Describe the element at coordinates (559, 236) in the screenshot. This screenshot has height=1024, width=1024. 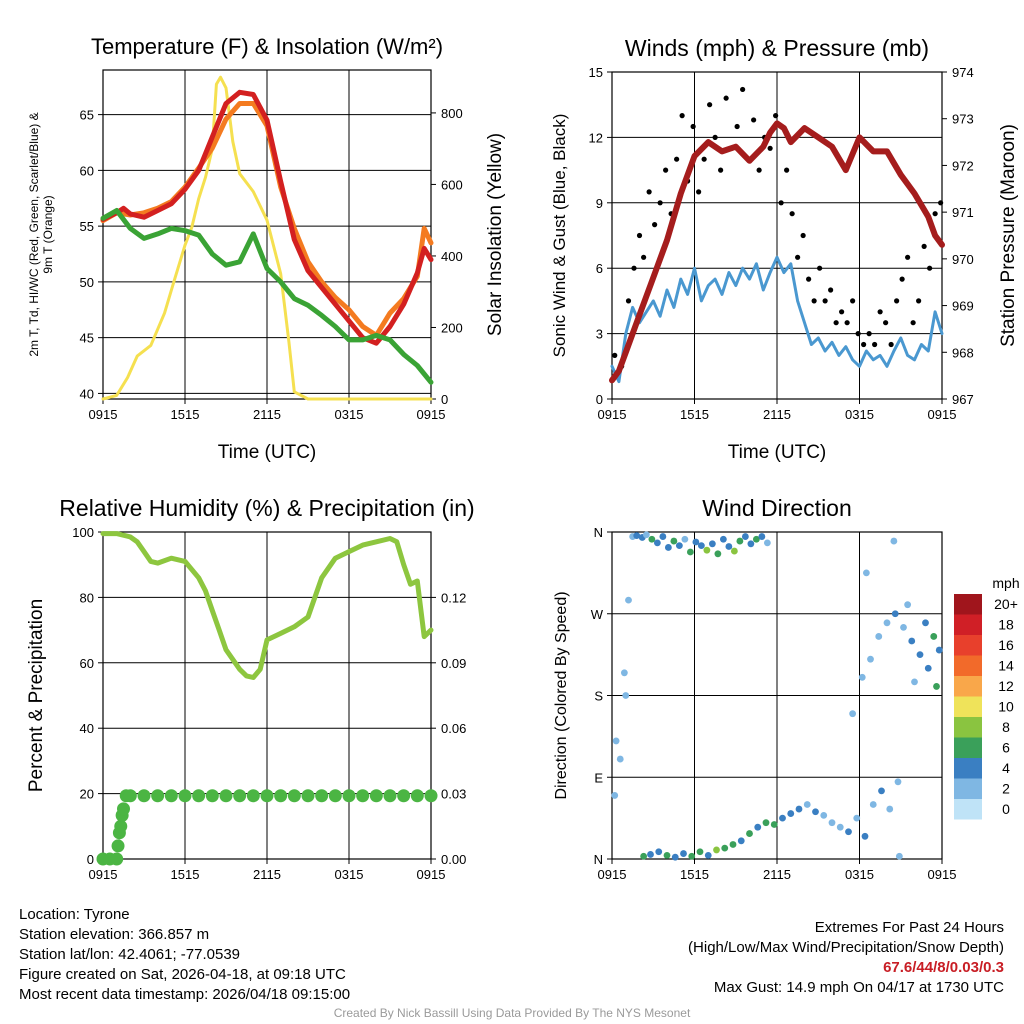
I see `y-axis-label: Sonic Wind & Gust (Blue, Black)` at that location.